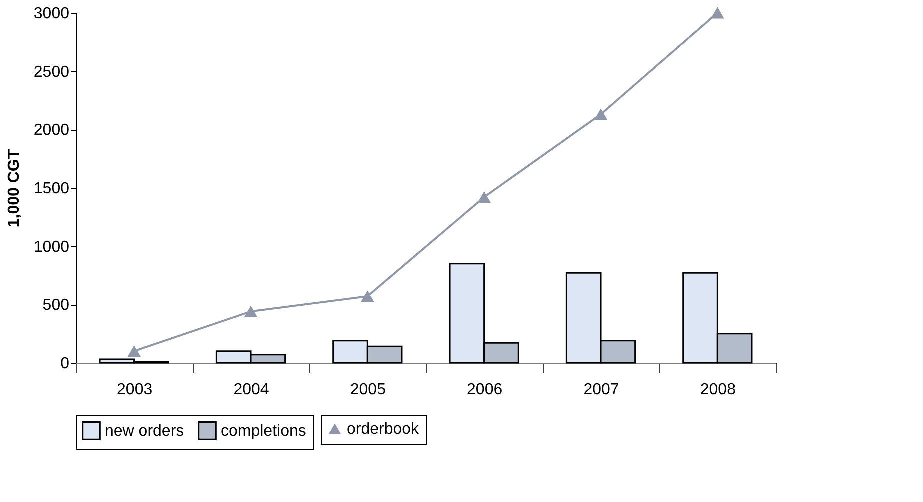 The width and height of the screenshot is (923, 502). Describe the element at coordinates (52, 131) in the screenshot. I see `y-tick-label: 2000` at that location.